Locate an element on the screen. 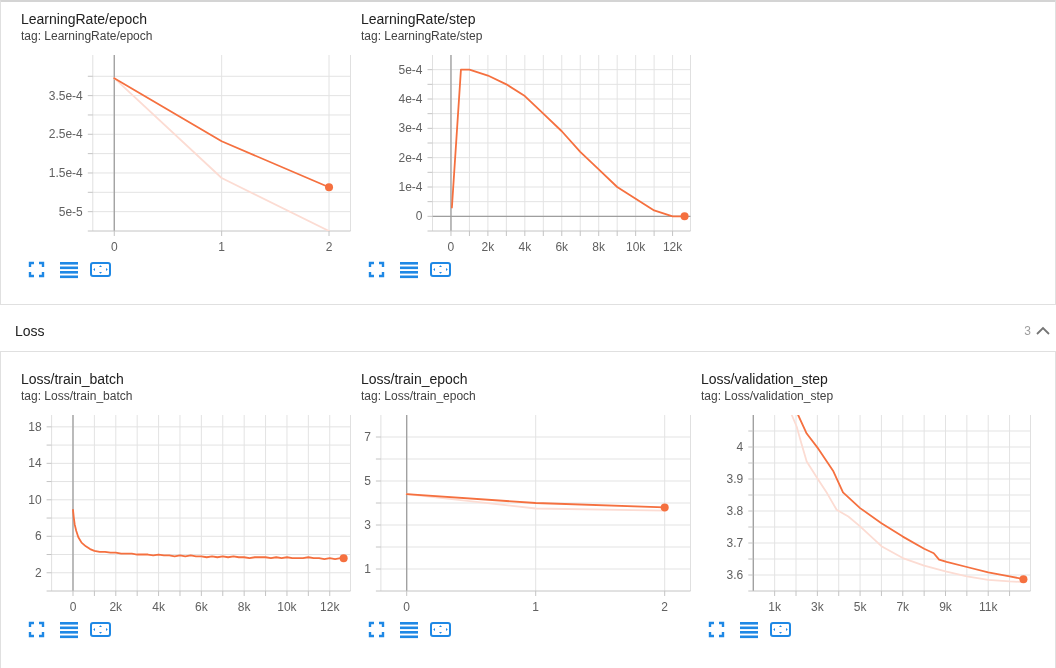 This screenshot has width=1056, height=668. chart-title: LearningRate/step is located at coordinates (418, 19).